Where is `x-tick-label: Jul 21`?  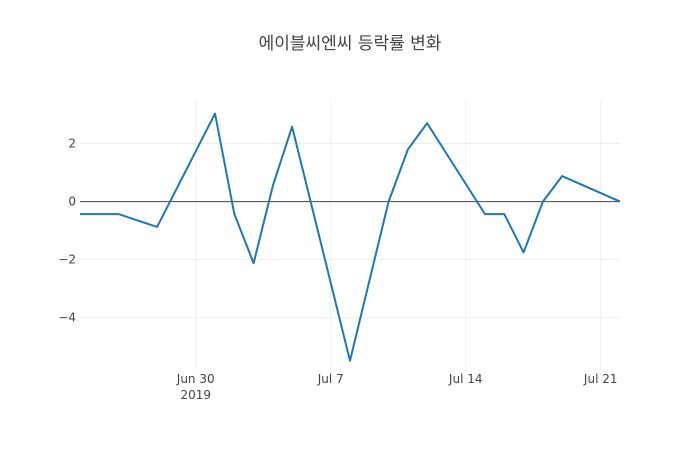
x-tick-label: Jul 21 is located at coordinates (600, 379).